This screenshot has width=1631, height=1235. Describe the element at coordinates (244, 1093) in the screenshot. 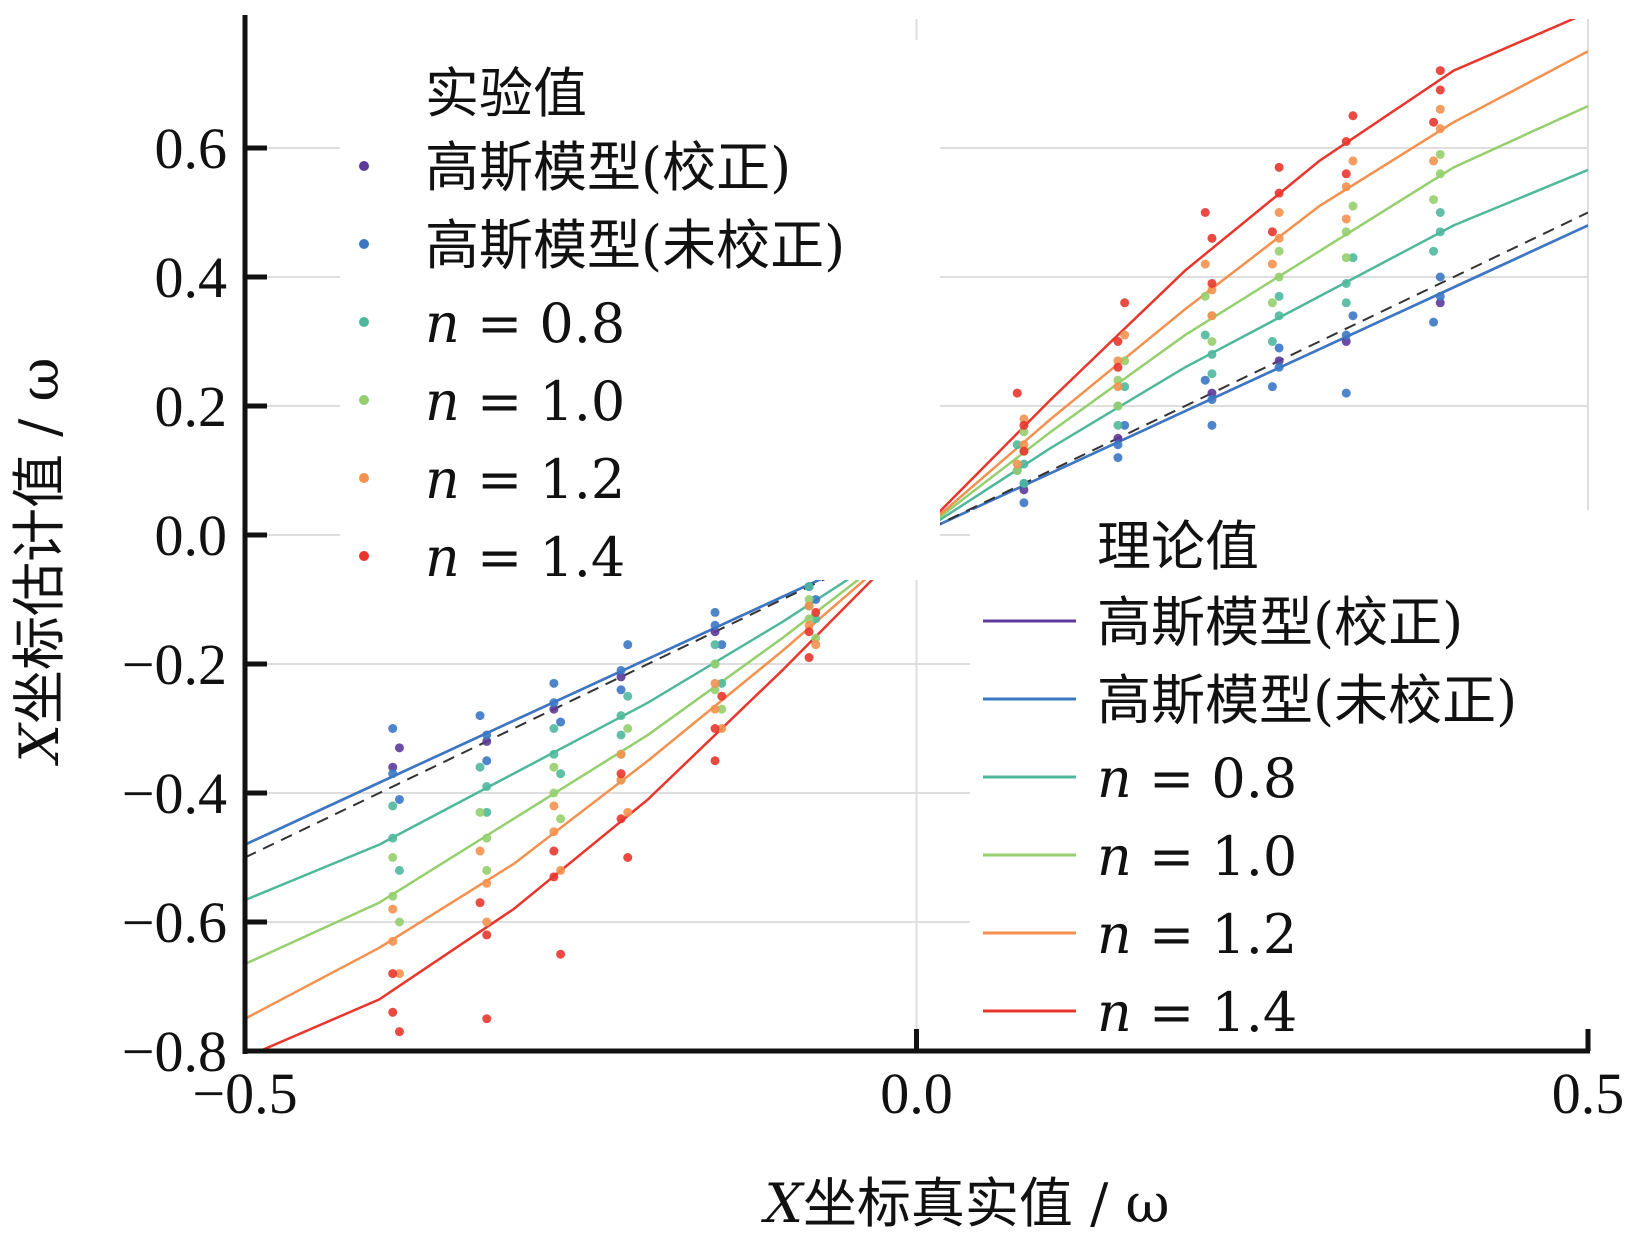

I see `x-tick-label: −0.5` at that location.